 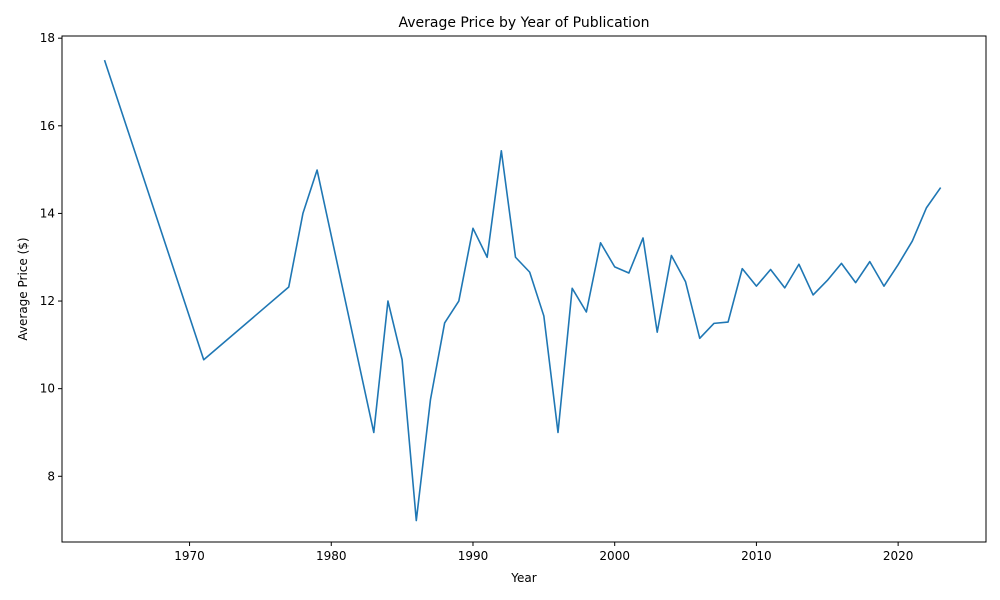 I want to click on x-tick-label: 2000, so click(x=614, y=556).